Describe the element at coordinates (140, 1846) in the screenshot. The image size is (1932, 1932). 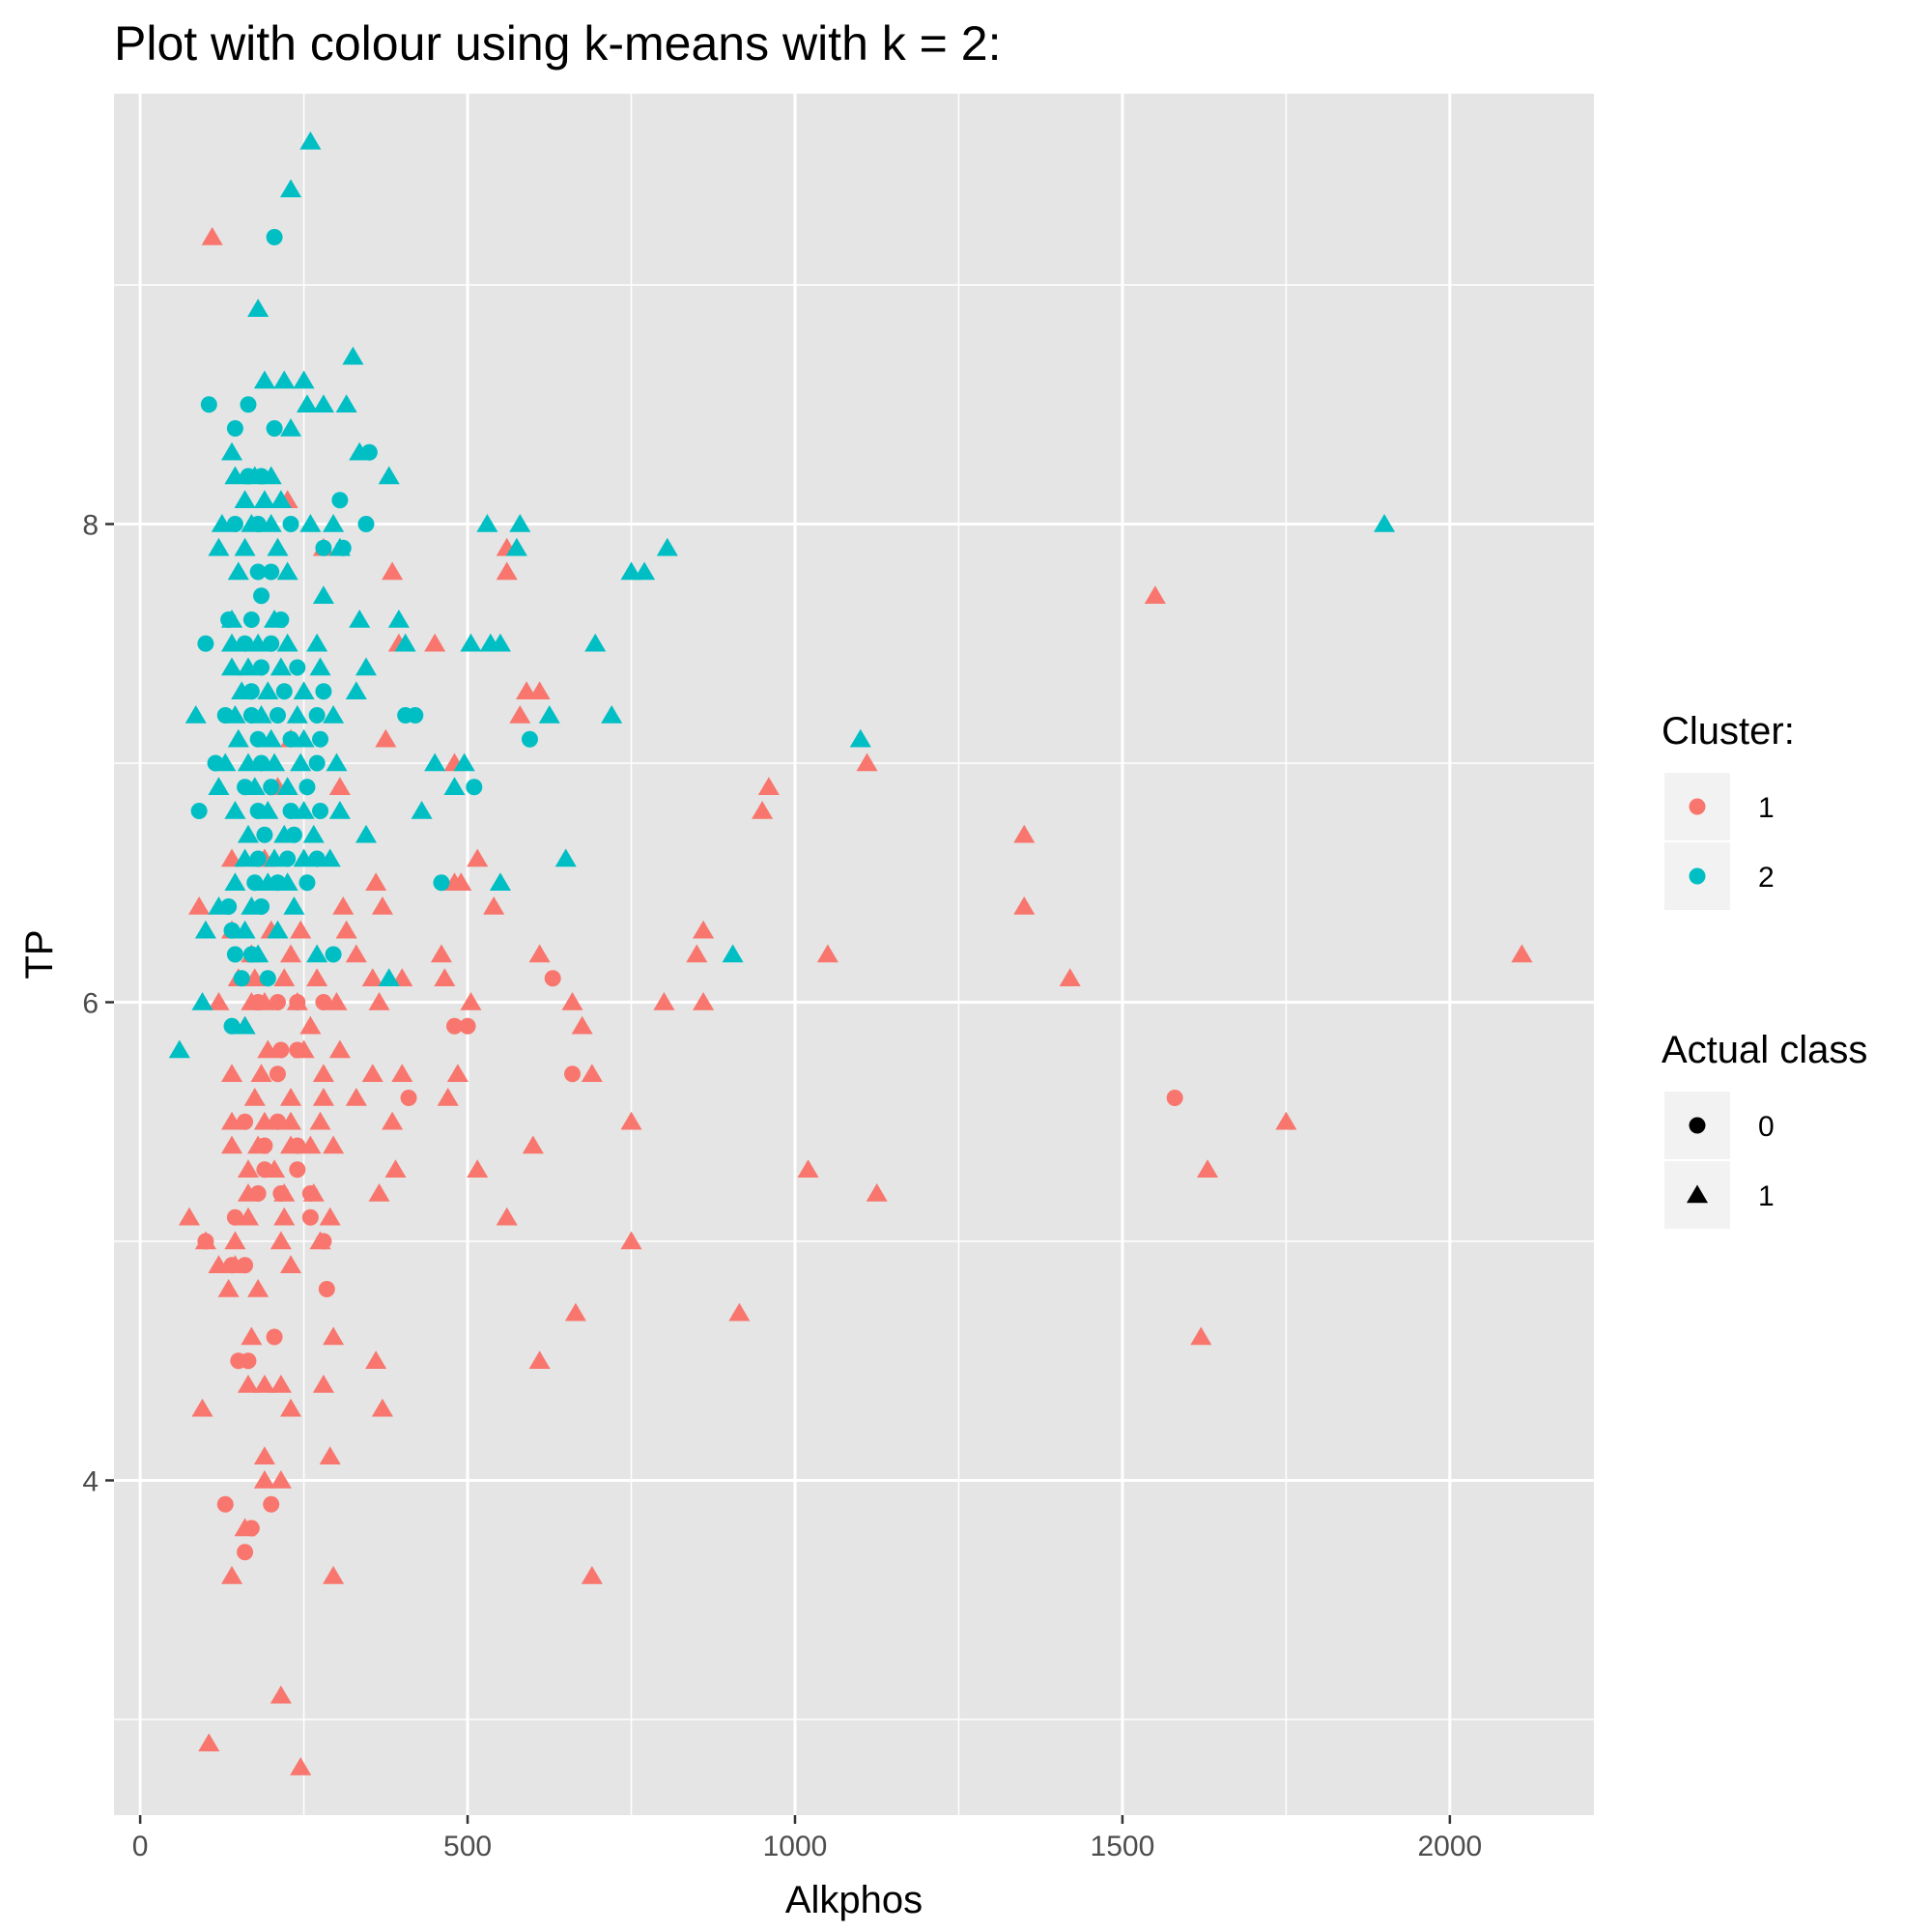
I see `x-tick-label: 0` at that location.